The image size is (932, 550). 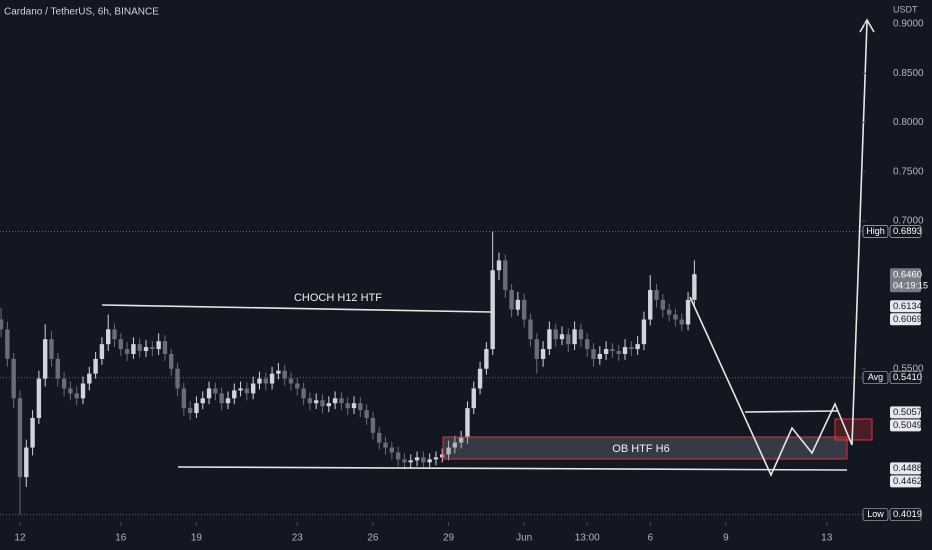 What do you see at coordinates (908, 171) in the screenshot?
I see `y-tick-label: 0.7500` at bounding box center [908, 171].